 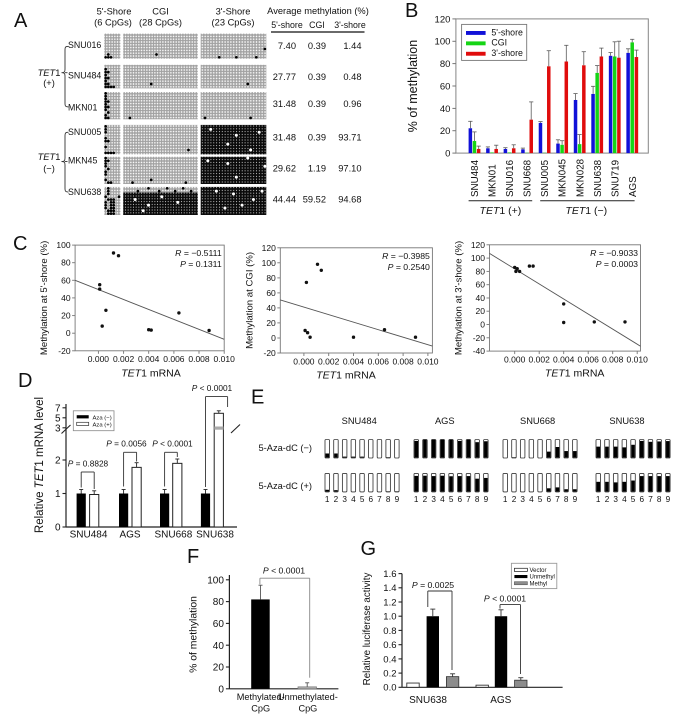 I want to click on svg-text: Vector, so click(x=538, y=571).